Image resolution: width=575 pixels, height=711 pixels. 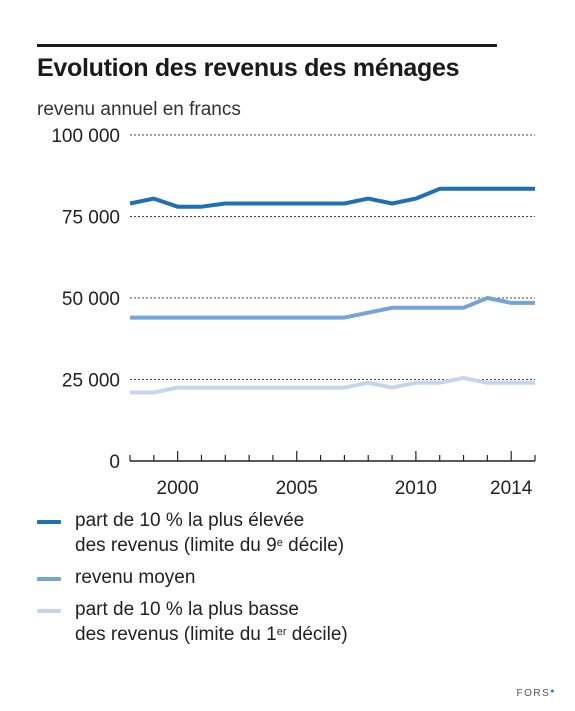 I want to click on title-rule, so click(x=267, y=45).